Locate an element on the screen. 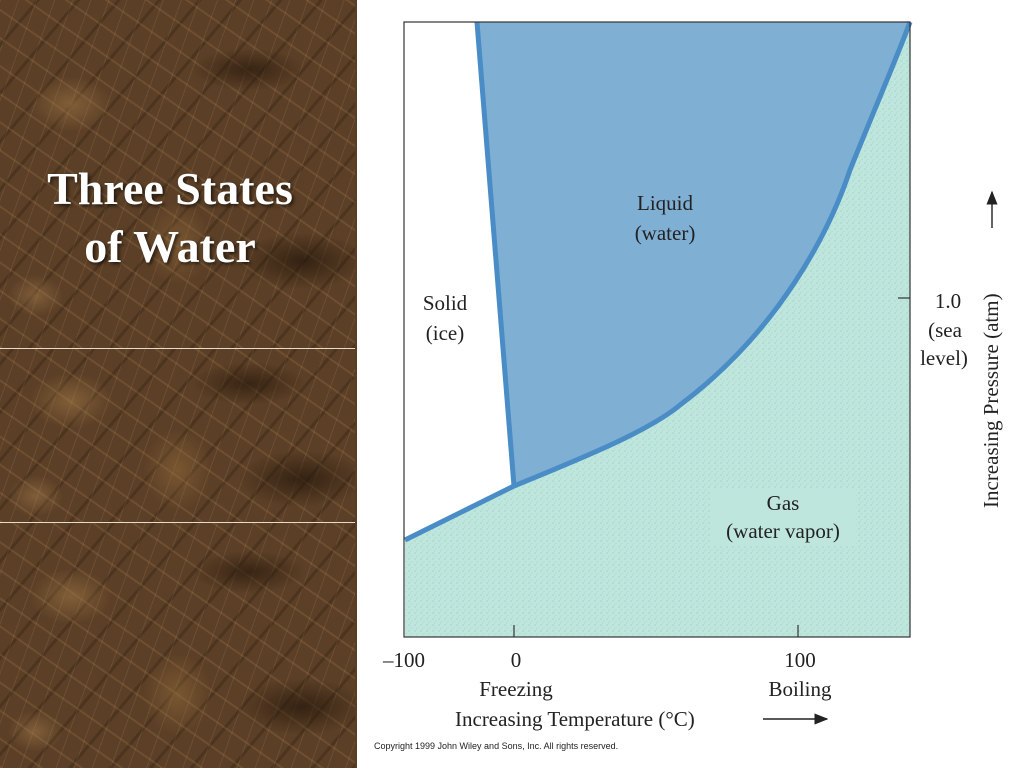  y-axis-label: Increasing Pressure (atm) is located at coordinates (991, 400).